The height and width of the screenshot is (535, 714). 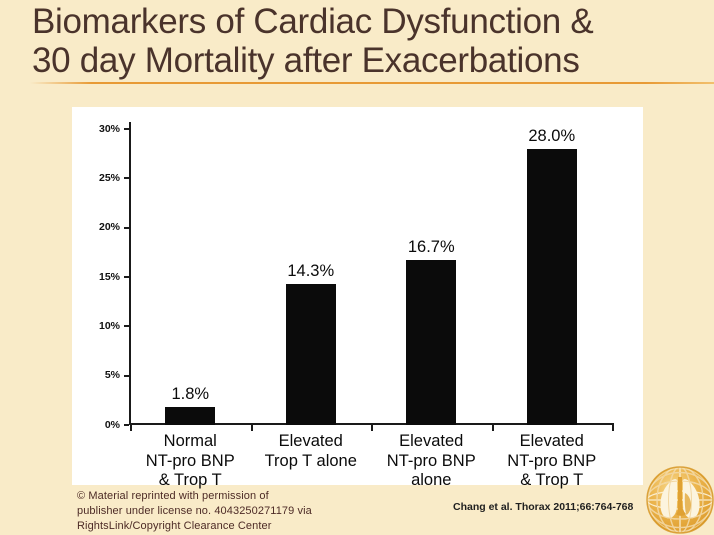 I want to click on citation-text: Chang et al. Thorax 2011;66:764-768, so click(x=543, y=507).